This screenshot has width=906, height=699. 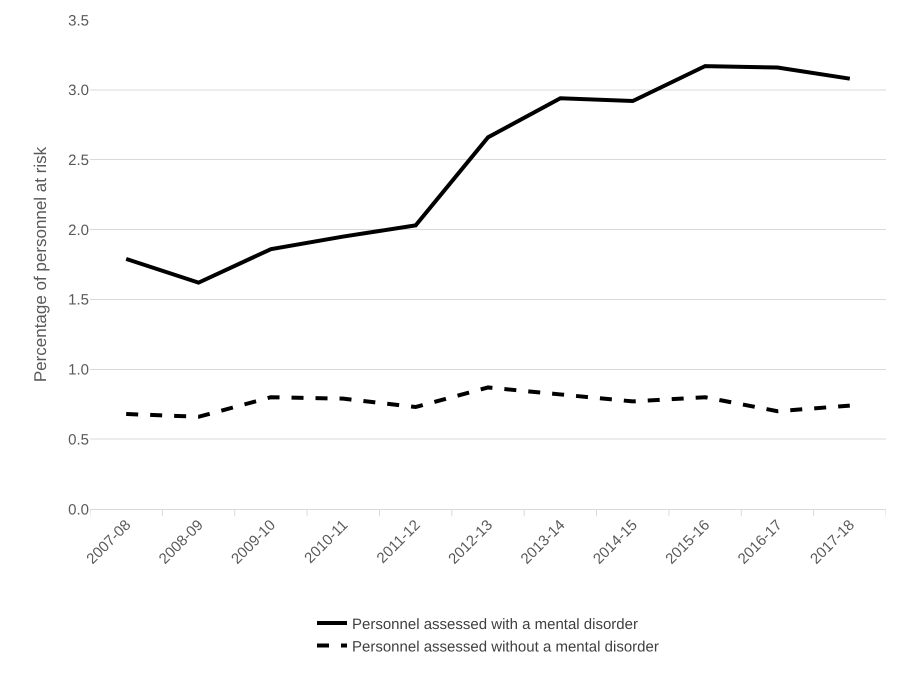 What do you see at coordinates (78, 300) in the screenshot?
I see `y-tick-label: 1.5` at bounding box center [78, 300].